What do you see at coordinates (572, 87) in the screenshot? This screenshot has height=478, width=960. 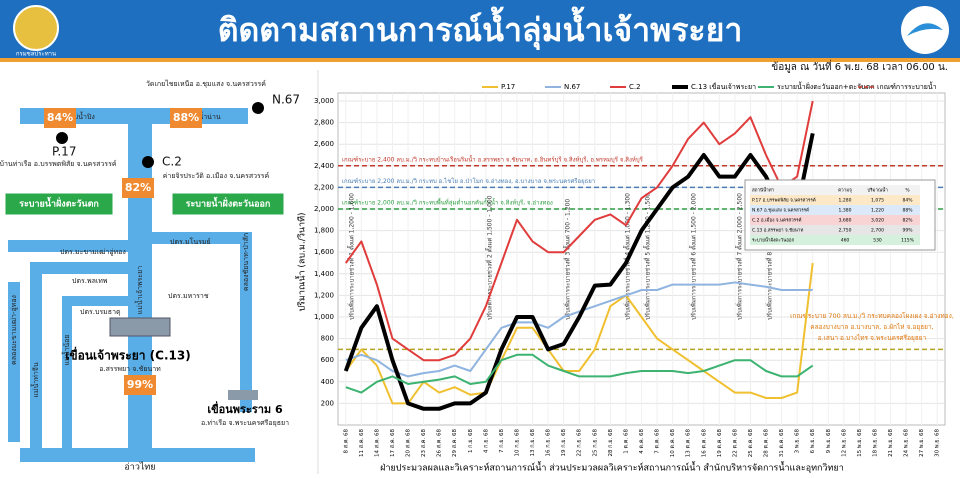 I see `legend-label: N.67` at bounding box center [572, 87].